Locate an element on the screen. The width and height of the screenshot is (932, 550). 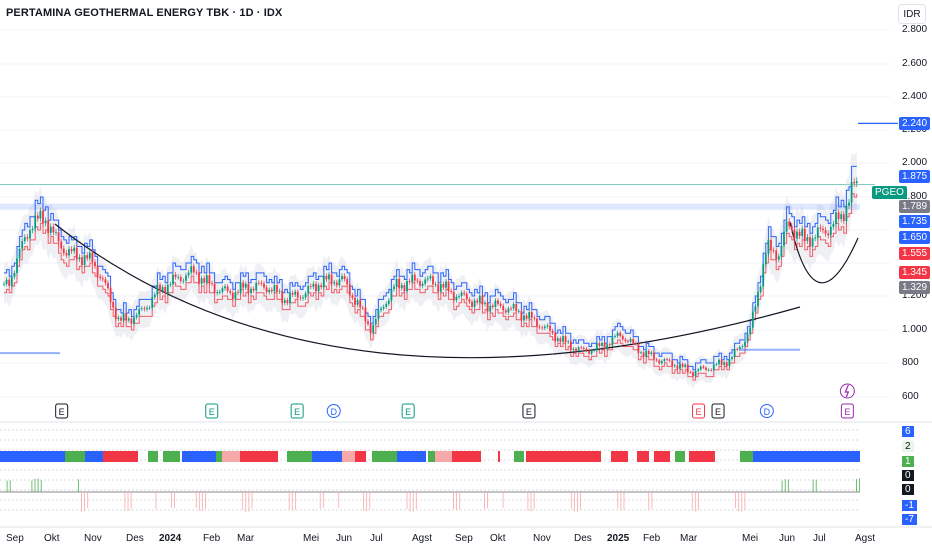
price-tick: 2.800 is located at coordinates (915, 29).